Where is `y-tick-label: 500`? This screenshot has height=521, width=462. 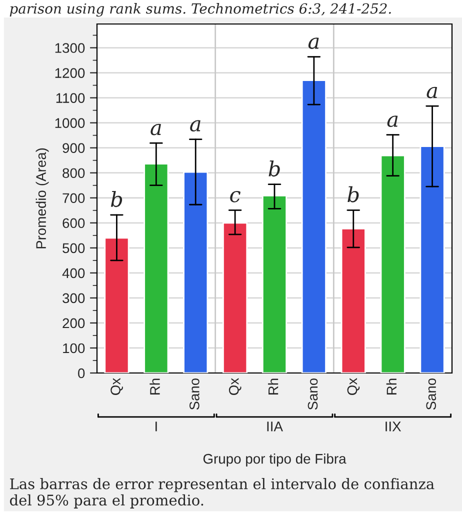 y-tick-label: 500 is located at coordinates (73, 248).